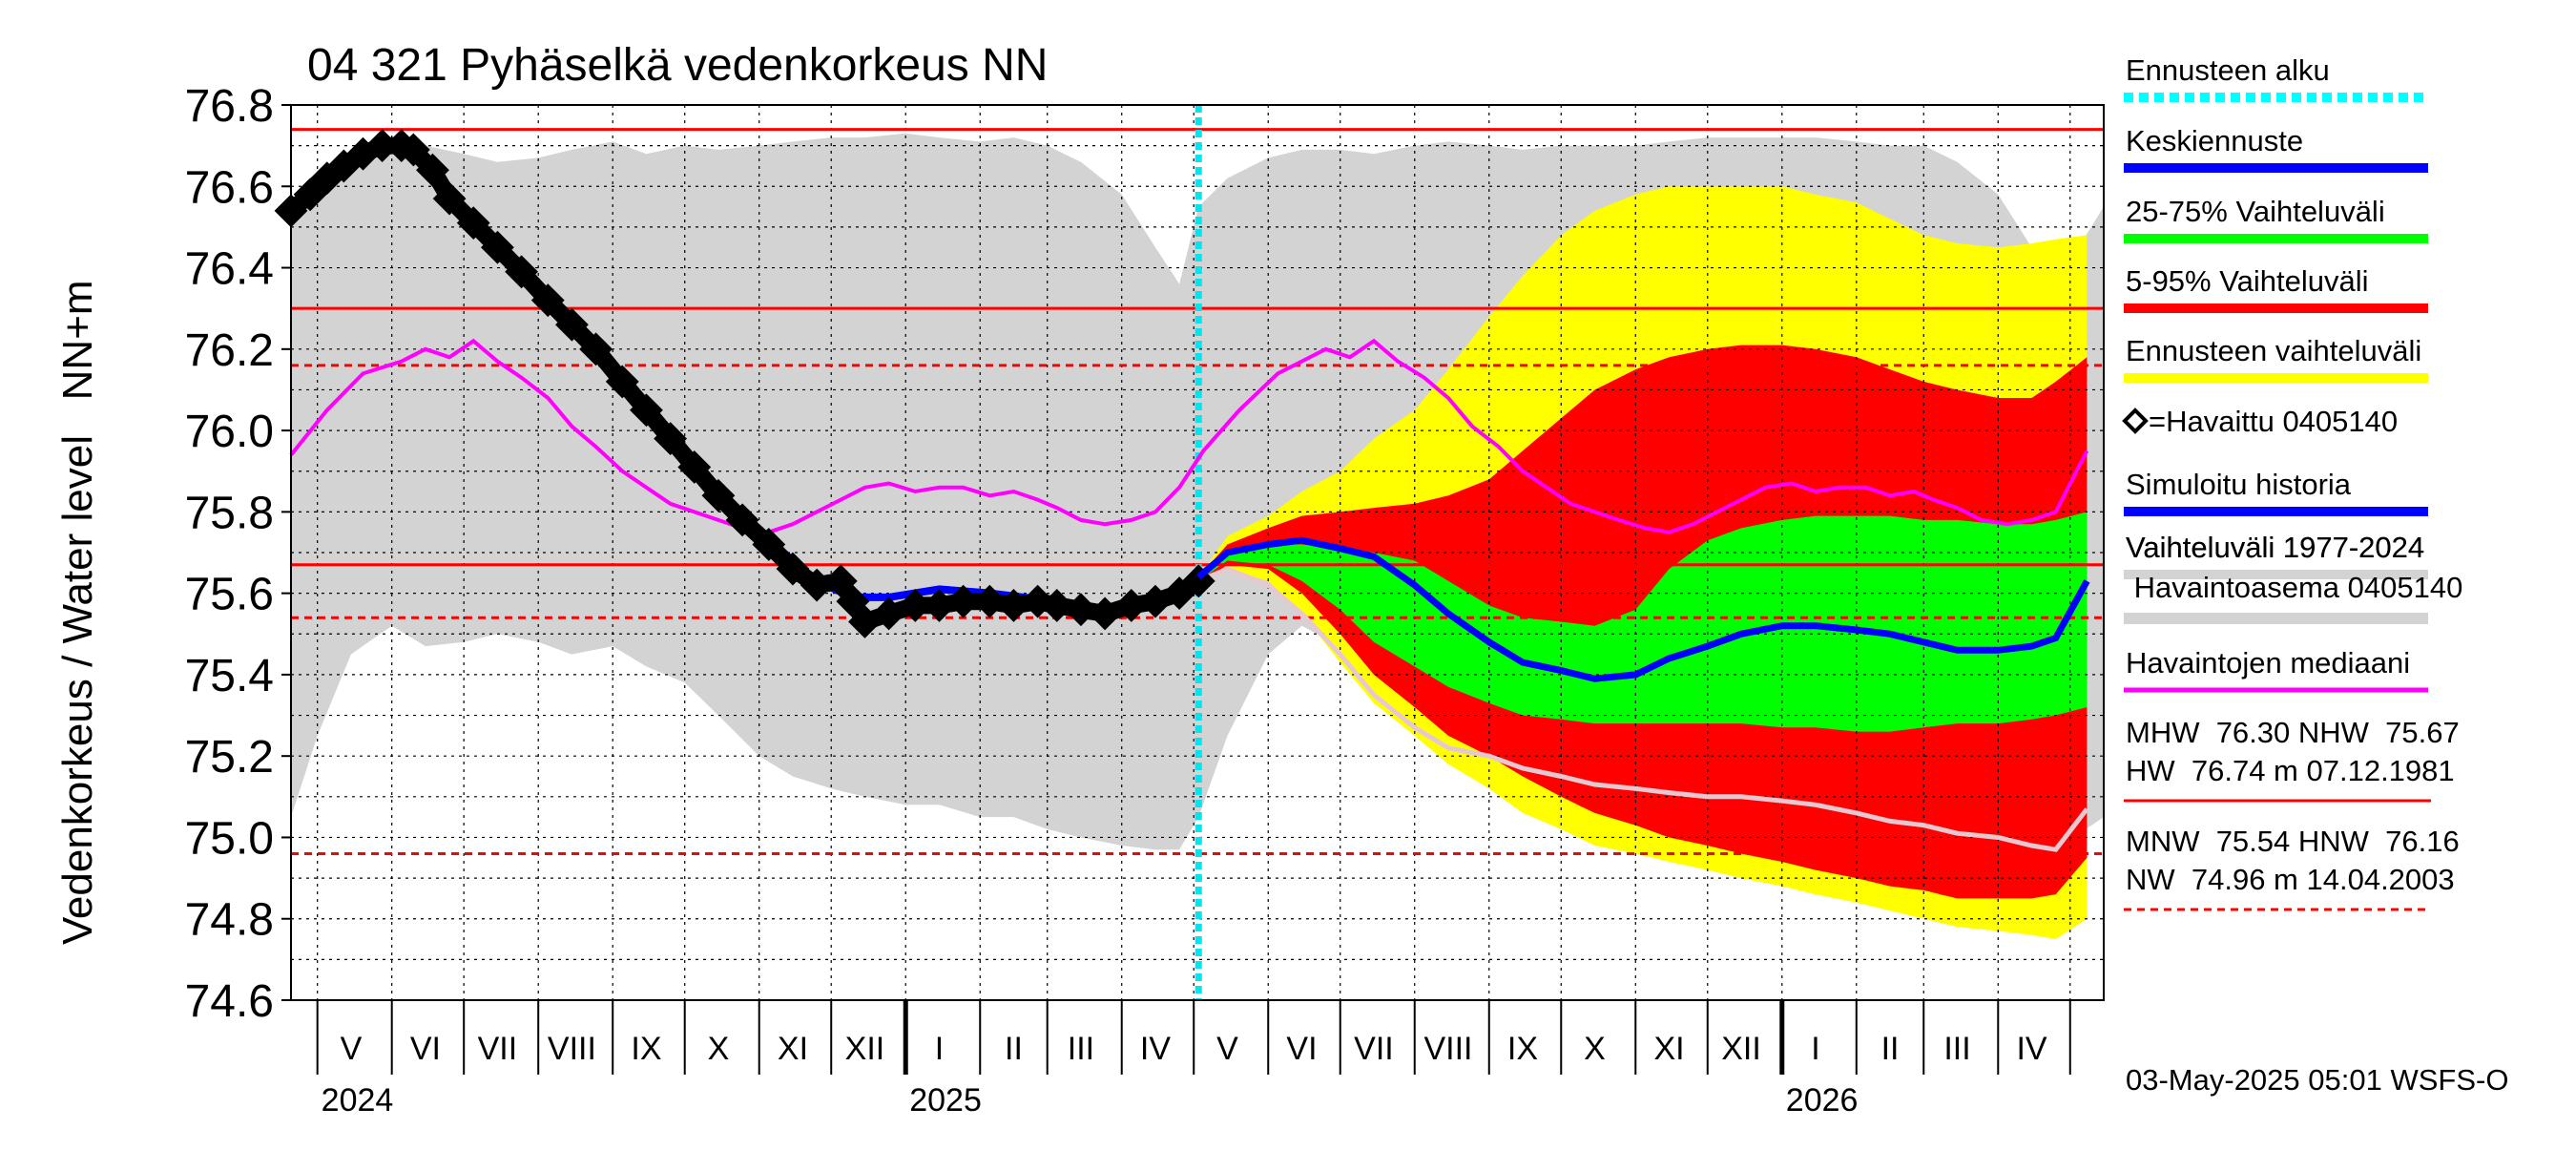  What do you see at coordinates (677, 65) in the screenshot?
I see `chart-title: 04 321 Pyhäselkä vedenkorkeus NN` at bounding box center [677, 65].